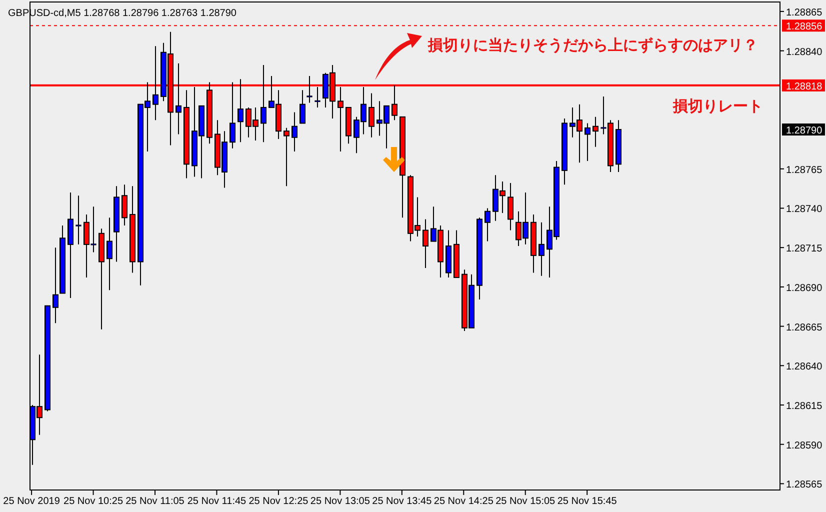 The height and width of the screenshot is (512, 826). I want to click on y-tick-label: 1.28665, so click(804, 328).